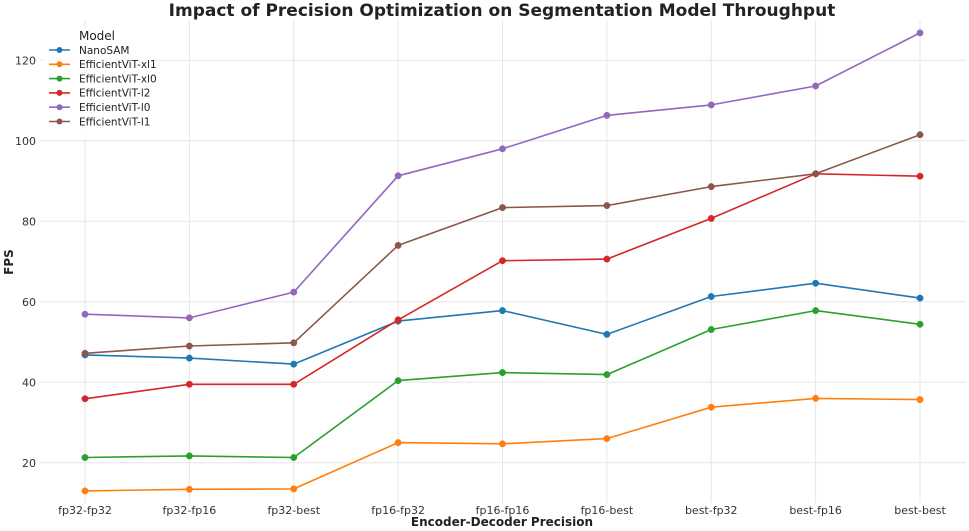 This screenshot has height=531, width=969. Describe the element at coordinates (25, 60) in the screenshot. I see `y-tick-label: 120` at that location.